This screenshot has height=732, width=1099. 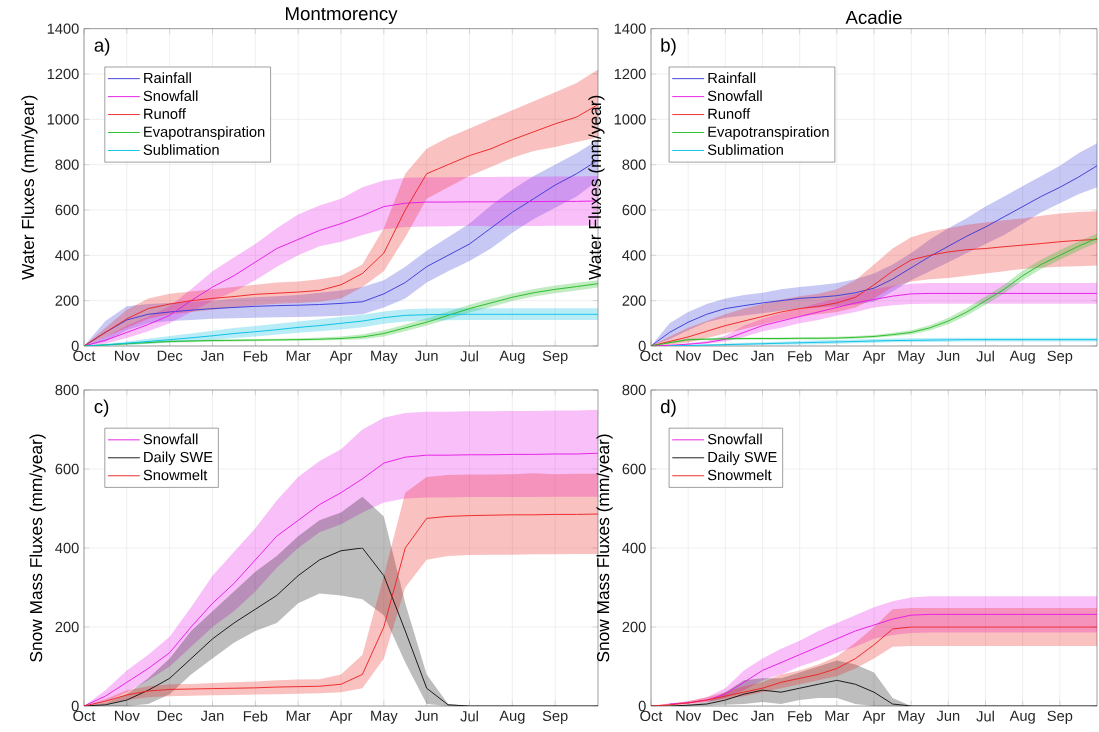 What do you see at coordinates (873, 17) in the screenshot?
I see `chart-title: Acadie` at bounding box center [873, 17].